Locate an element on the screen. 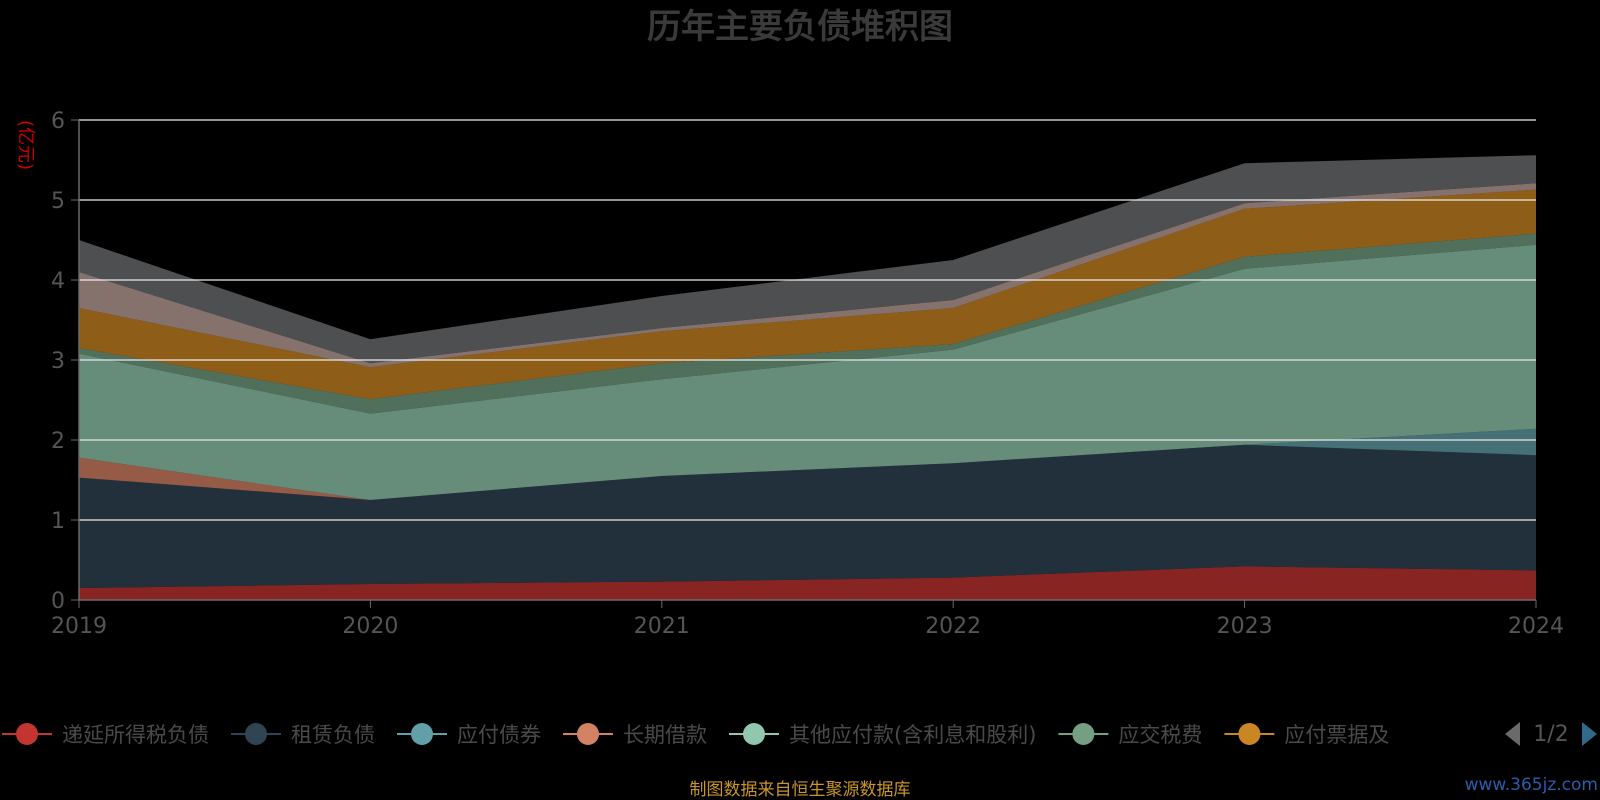 The height and width of the screenshot is (800, 1600). y-tick-label: 0 is located at coordinates (58, 601).